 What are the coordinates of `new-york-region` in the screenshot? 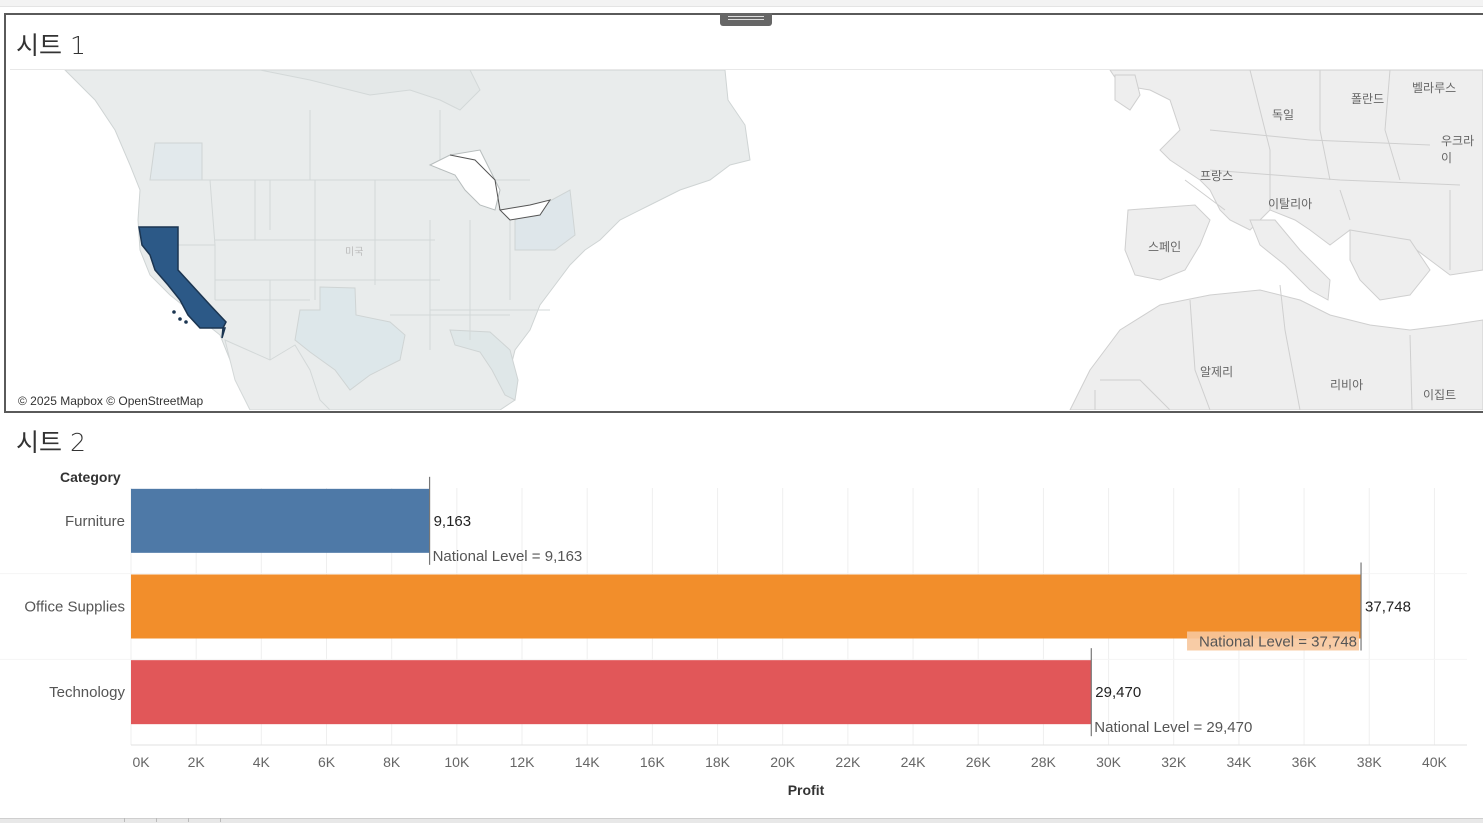 It's located at (545, 220).